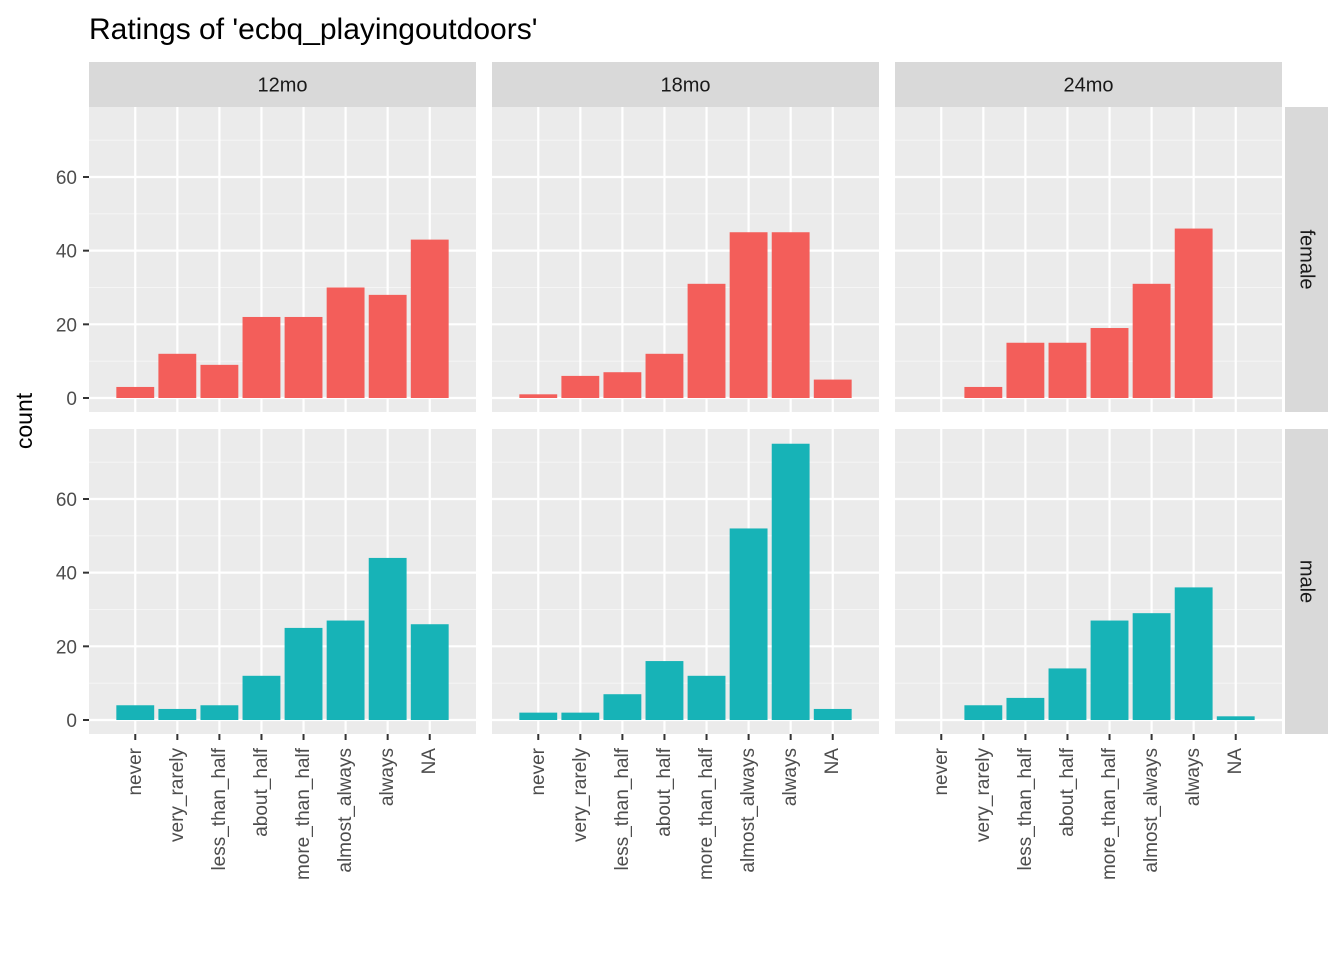 The height and width of the screenshot is (960, 1344). I want to click on column-strip-24mo, so click(1088, 84).